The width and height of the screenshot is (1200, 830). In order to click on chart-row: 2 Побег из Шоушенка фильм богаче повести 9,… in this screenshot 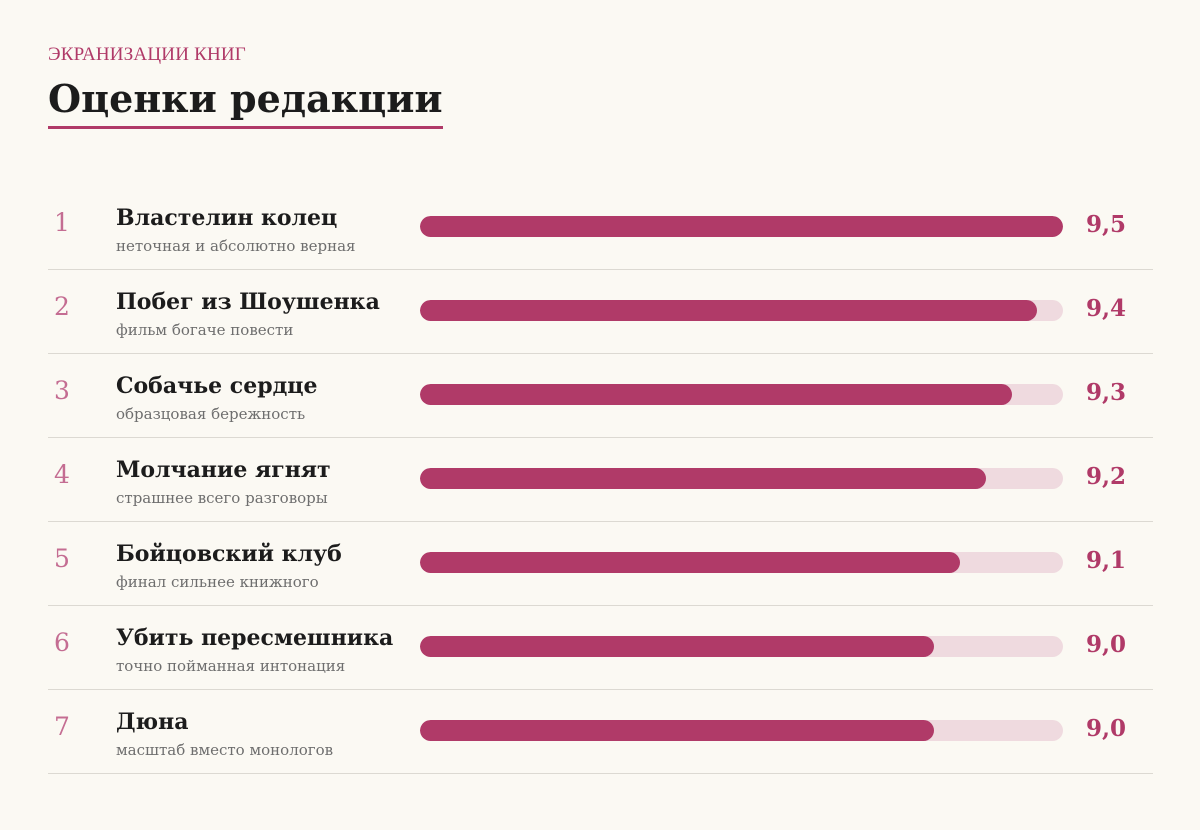, I will do `click(600, 312)`.